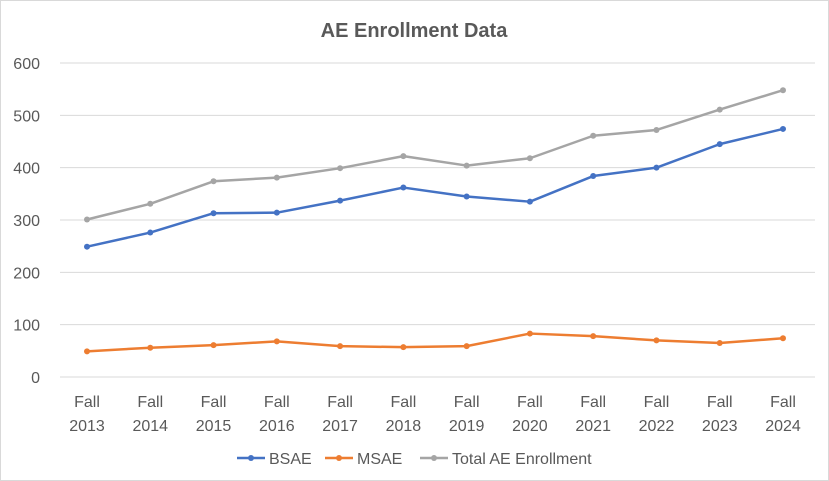  Describe the element at coordinates (783, 426) in the screenshot. I see `x-tick-line: 2024` at that location.